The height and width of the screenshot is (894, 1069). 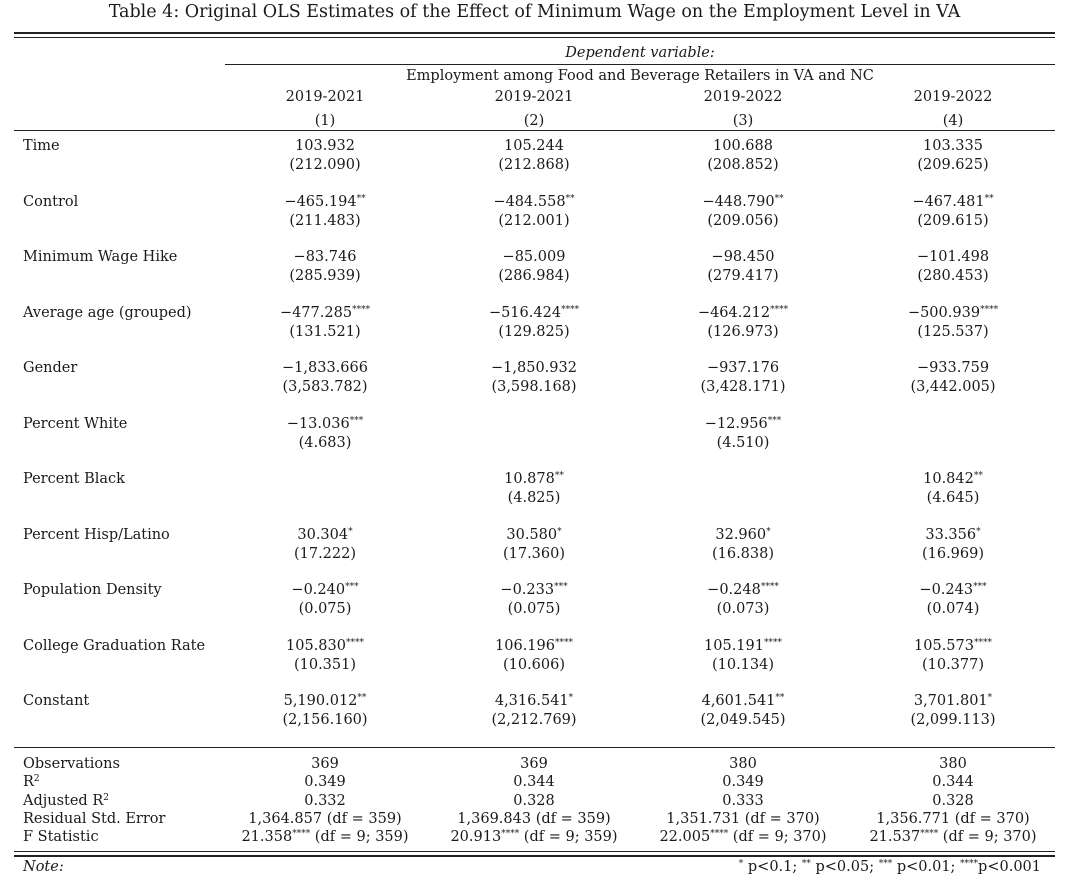 What do you see at coordinates (777, 837) in the screenshot?
I see `cell-suffix: (df = 9; 370)` at bounding box center [777, 837].